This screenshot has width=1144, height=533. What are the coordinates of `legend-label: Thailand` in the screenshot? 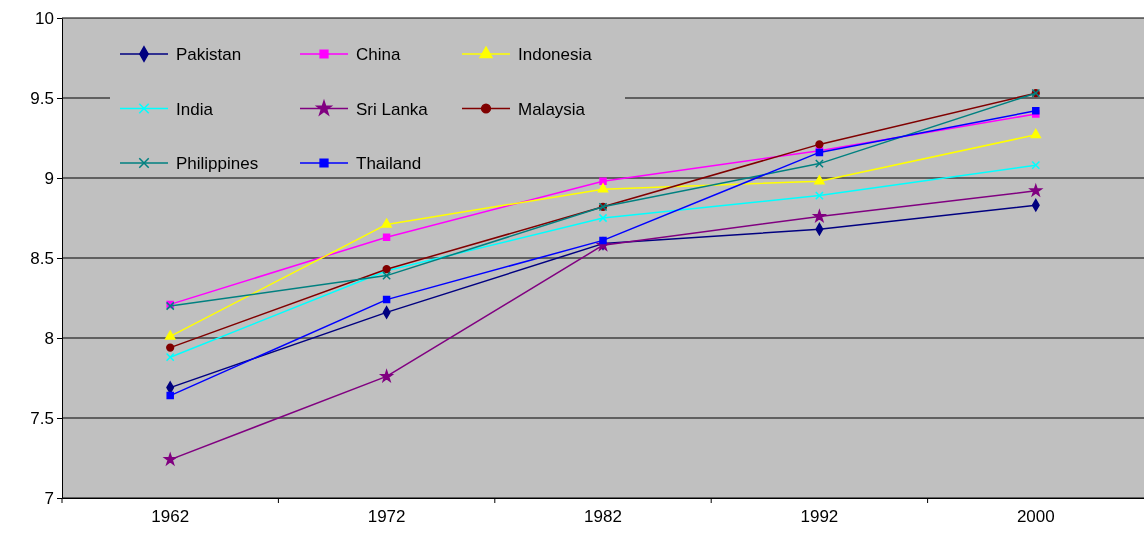 It's located at (389, 163).